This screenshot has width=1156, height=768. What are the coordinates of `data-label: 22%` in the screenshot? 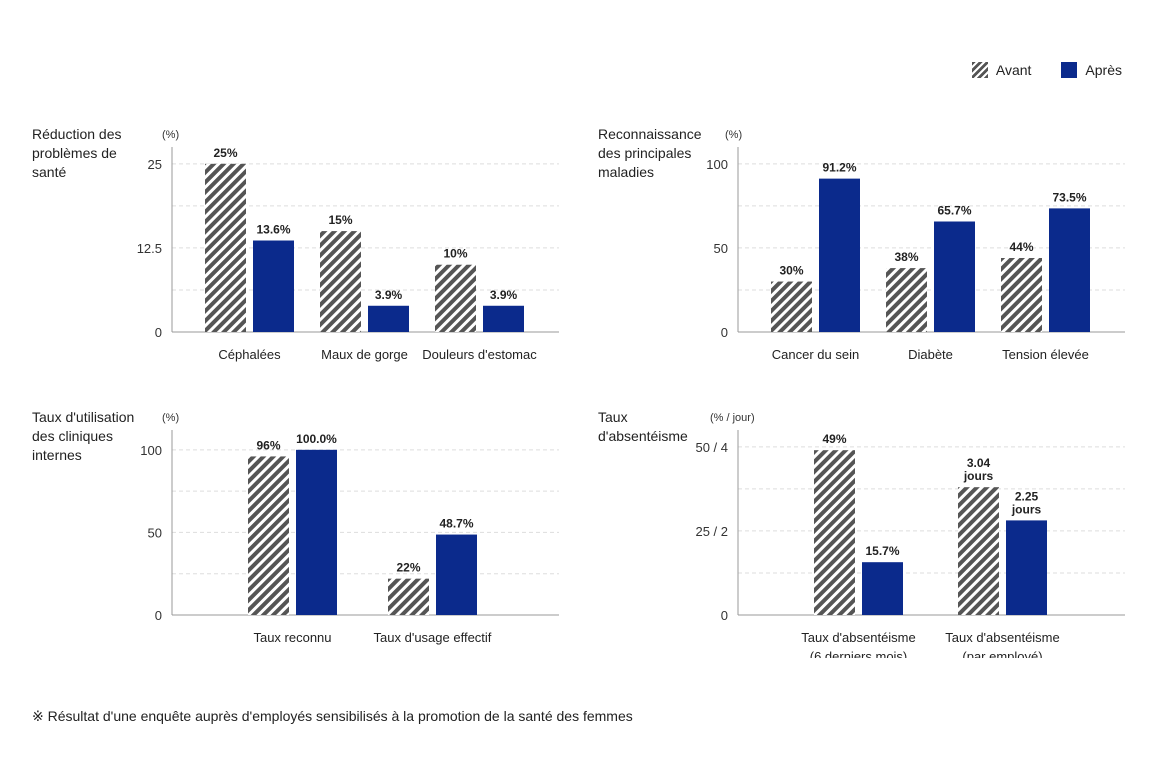 It's located at (408, 568).